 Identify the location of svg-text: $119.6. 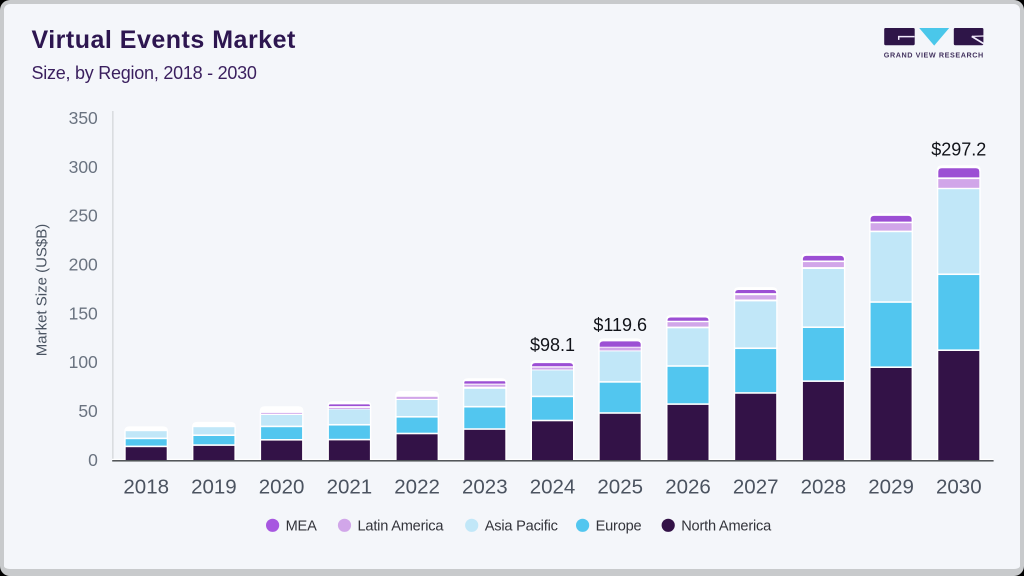
(620, 325).